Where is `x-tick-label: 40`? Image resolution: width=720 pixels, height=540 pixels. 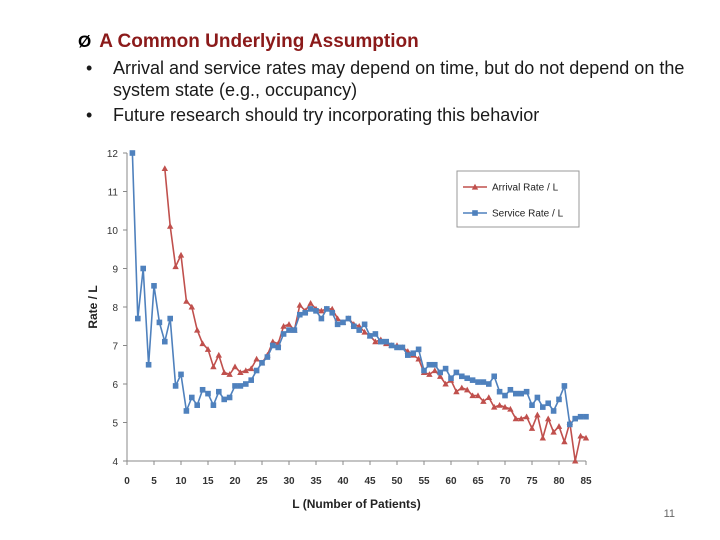
x-tick-label: 40 is located at coordinates (343, 481).